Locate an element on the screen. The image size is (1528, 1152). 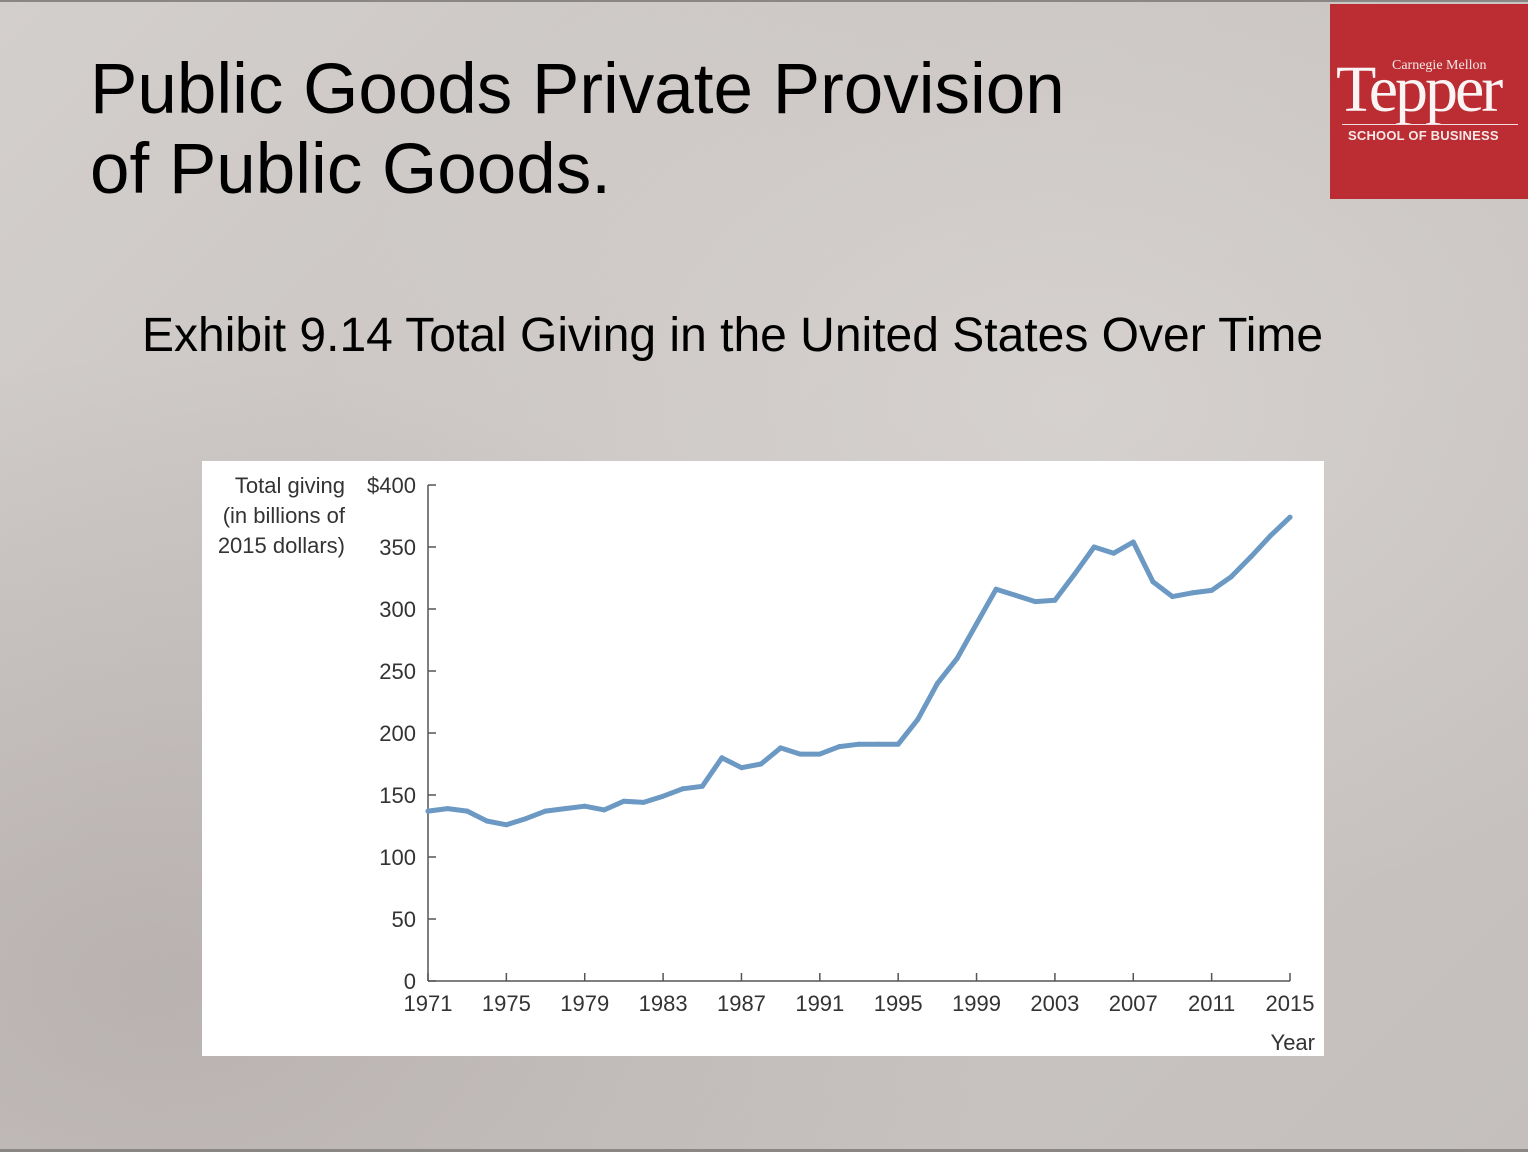
y-tick-label: $400 is located at coordinates (391, 485).